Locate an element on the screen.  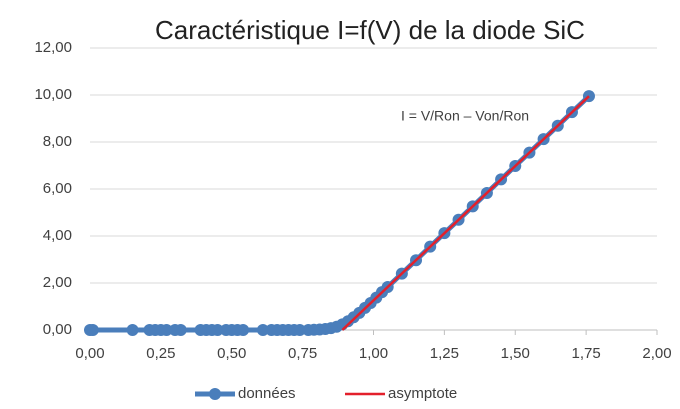
legend-label: données is located at coordinates (267, 393).